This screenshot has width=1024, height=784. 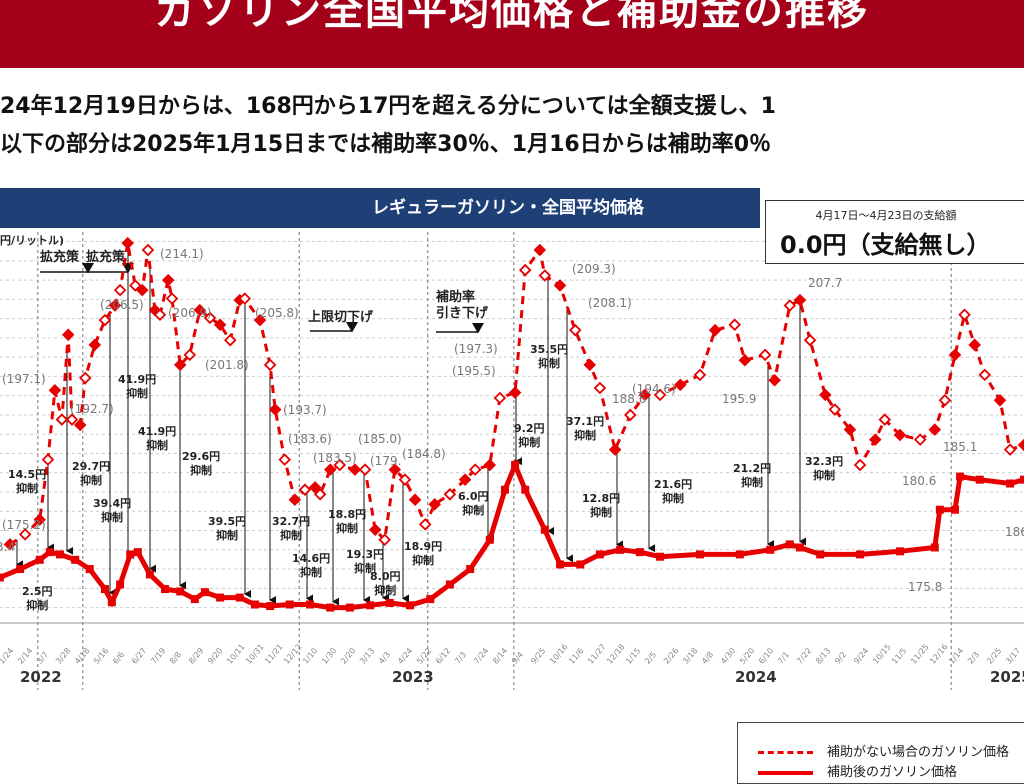 I want to click on subsidy-amount-label: 41.9円 抑制, so click(x=137, y=386).